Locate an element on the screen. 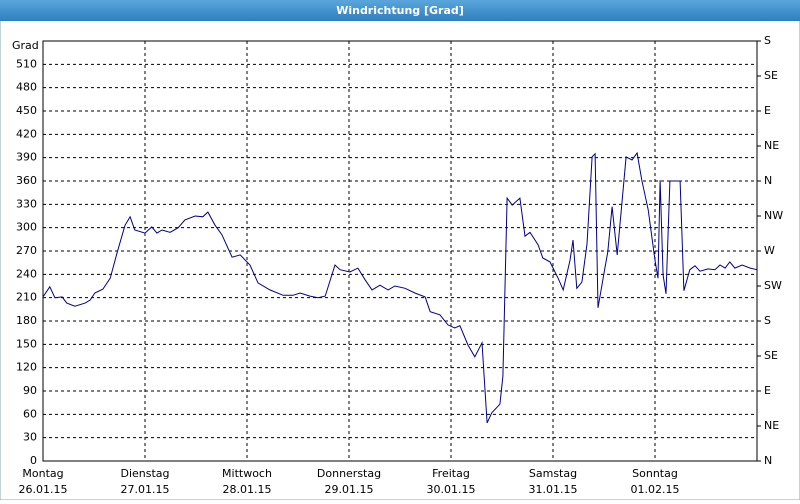  y-tick-label: 120 is located at coordinates (26, 367).